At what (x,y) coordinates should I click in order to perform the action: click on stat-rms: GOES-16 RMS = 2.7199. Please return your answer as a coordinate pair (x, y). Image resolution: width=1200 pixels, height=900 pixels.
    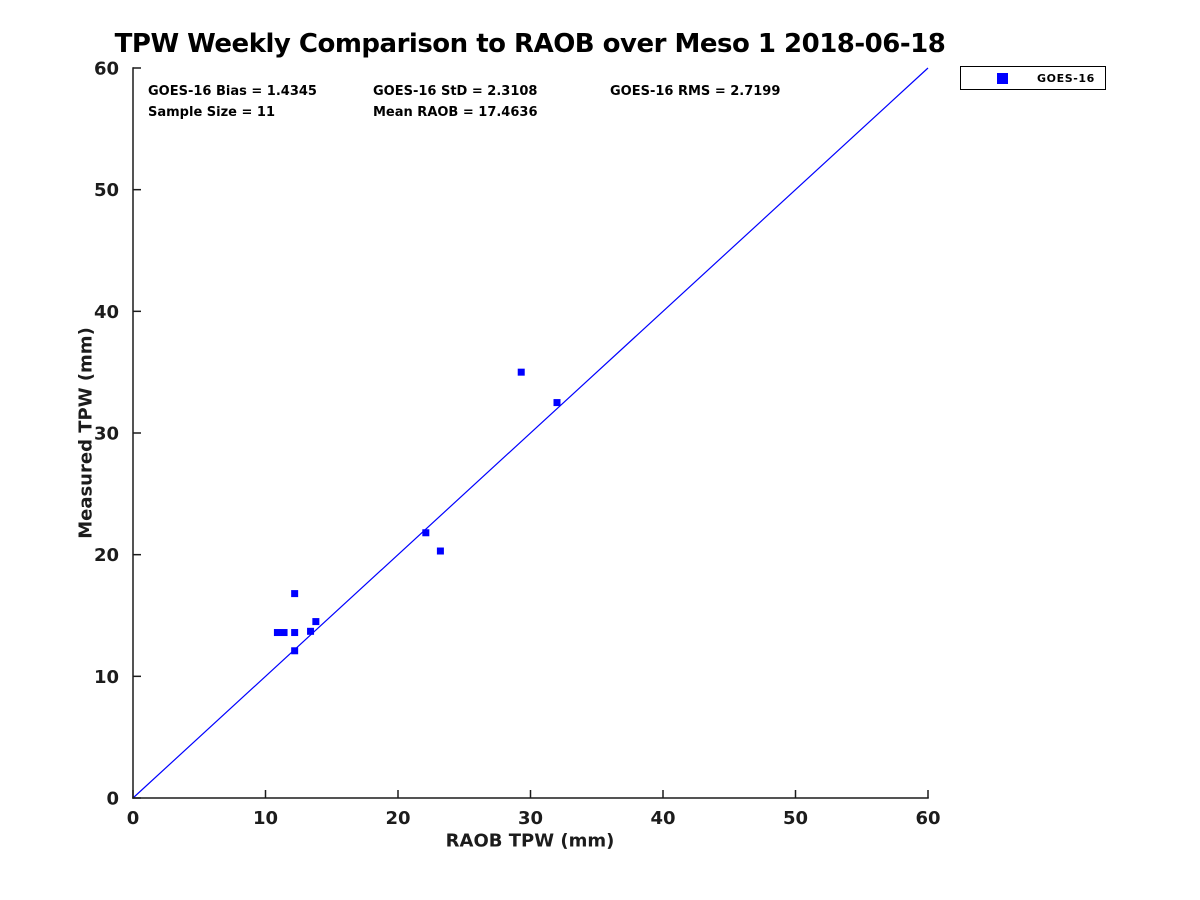
    Looking at the image, I should click on (695, 91).